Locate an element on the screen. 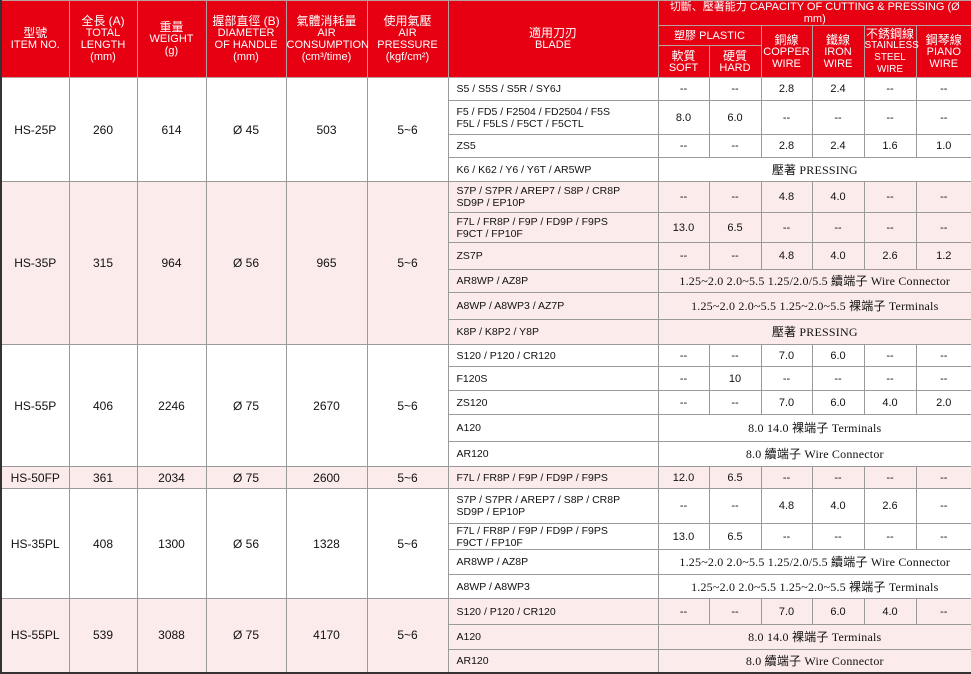  header-copper-zh: 銅線 is located at coordinates (787, 40).